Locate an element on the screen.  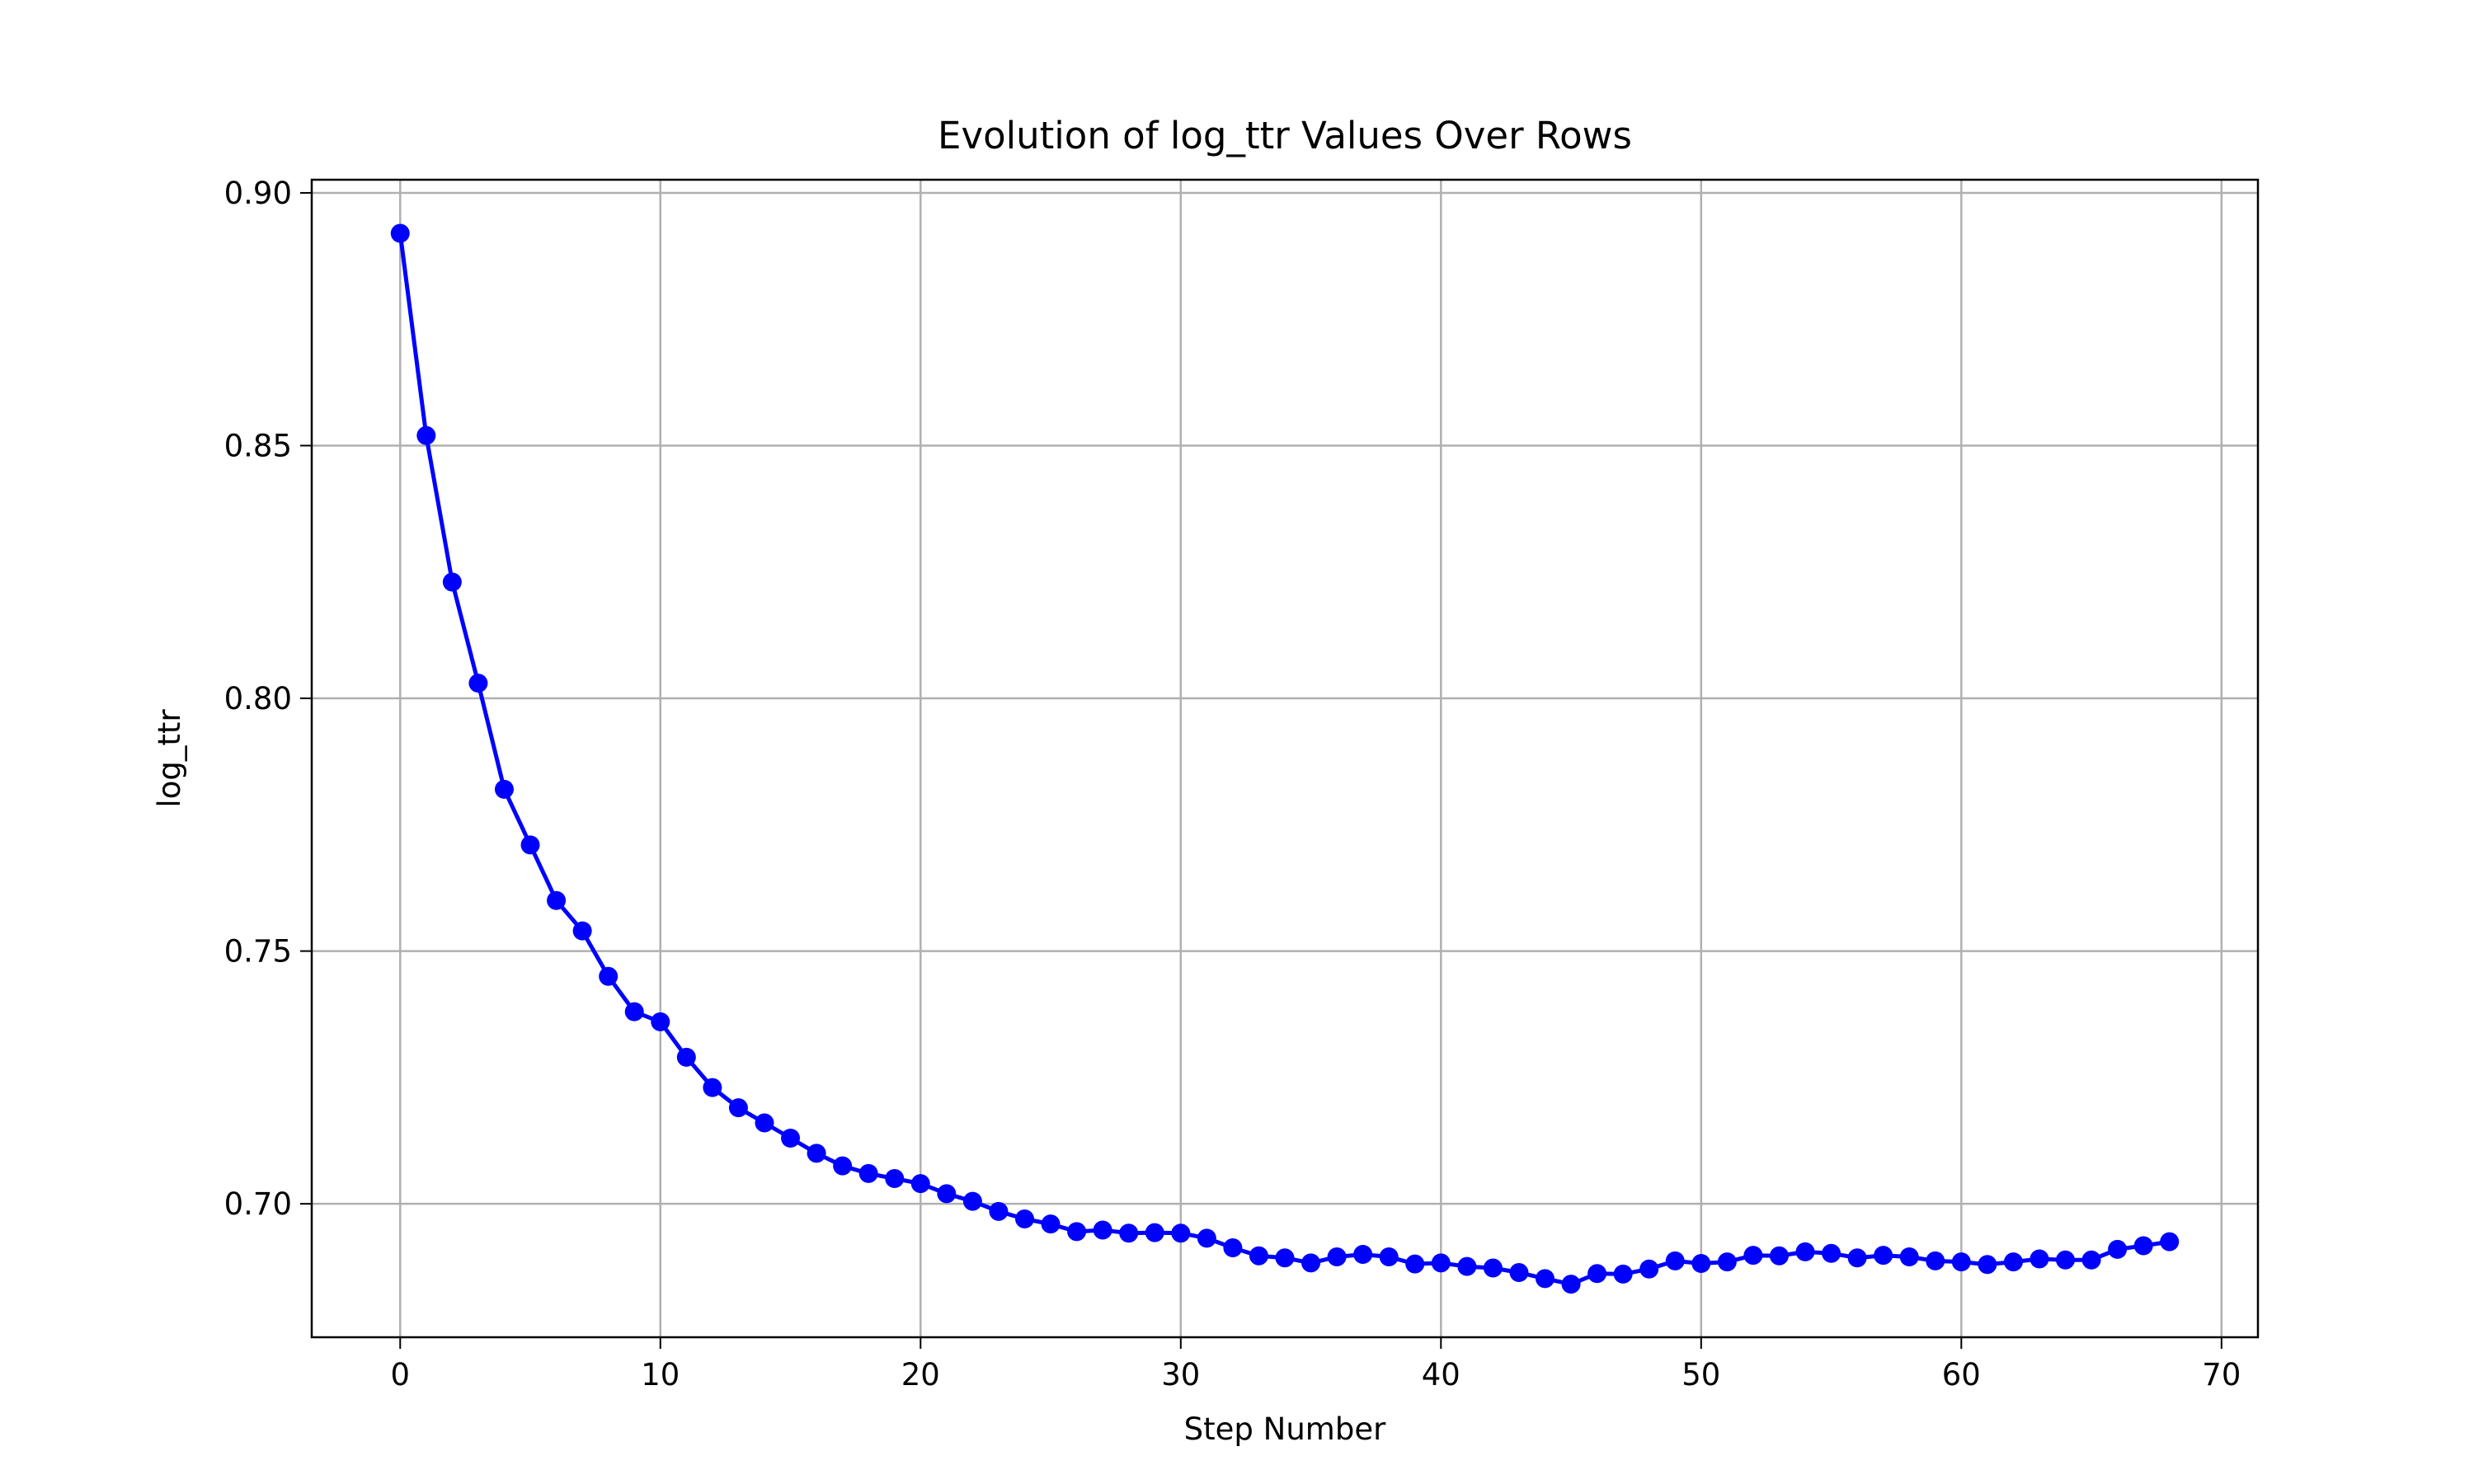
y-axis-title: log_ttr is located at coordinates (169, 758).